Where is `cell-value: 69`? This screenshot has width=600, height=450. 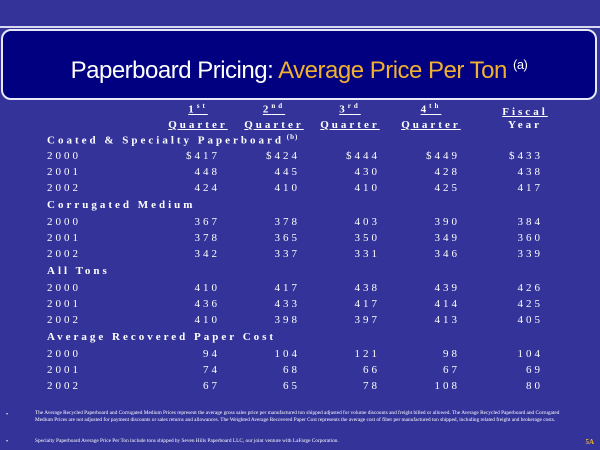
cell-value: 69 is located at coordinates (534, 370).